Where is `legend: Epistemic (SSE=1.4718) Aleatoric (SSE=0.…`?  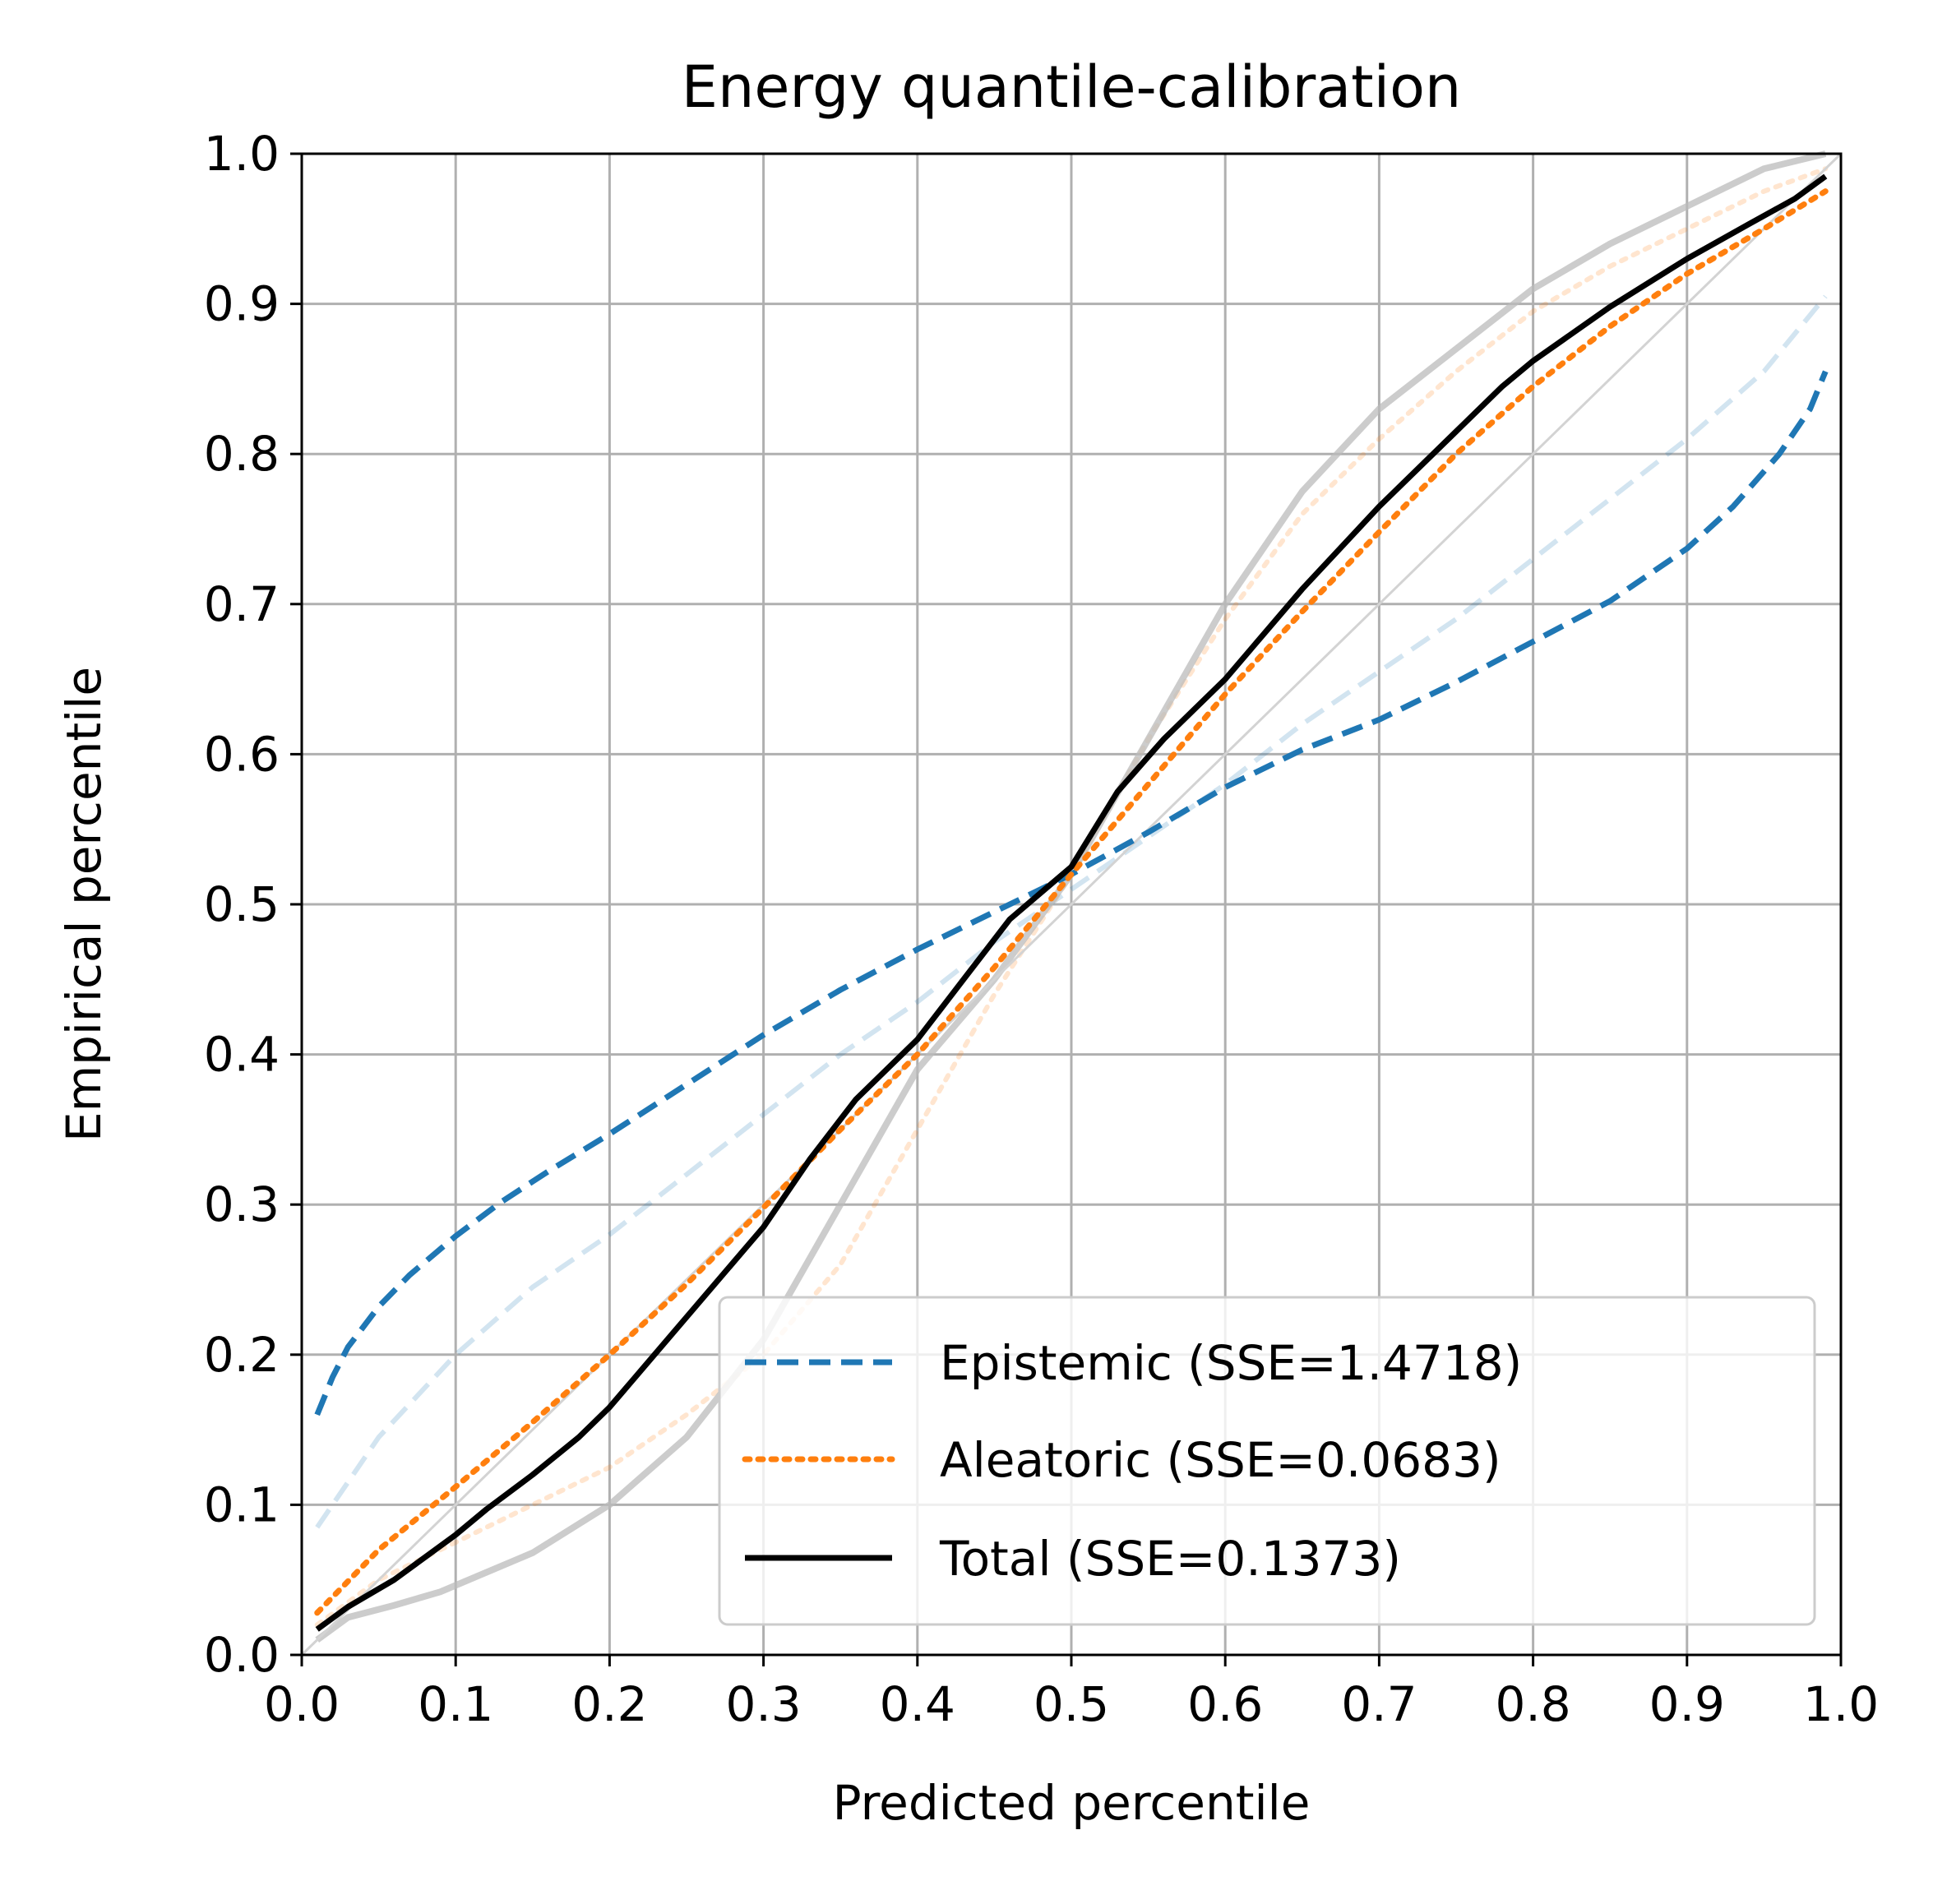 legend: Epistemic (SSE=1.4718) Aleatoric (SSE=0.… is located at coordinates (1267, 1461).